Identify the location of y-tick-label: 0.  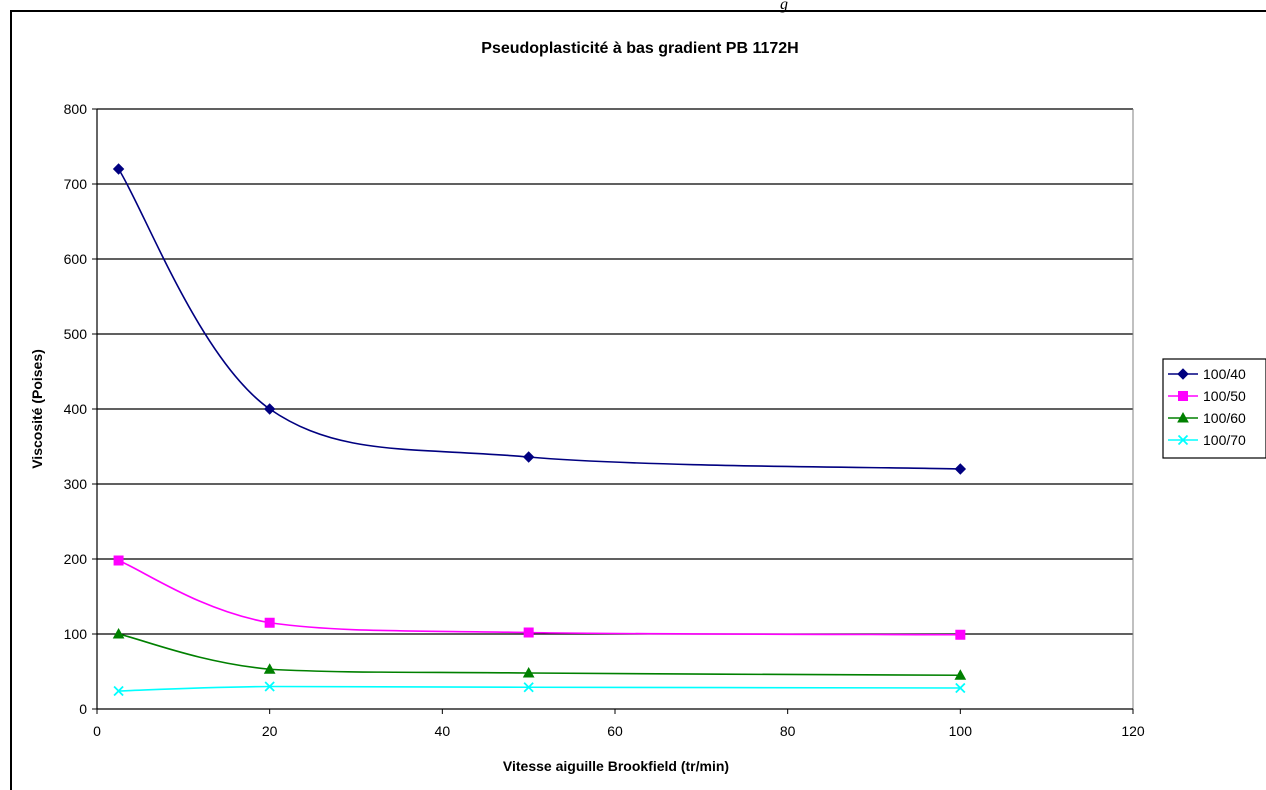
(83, 709).